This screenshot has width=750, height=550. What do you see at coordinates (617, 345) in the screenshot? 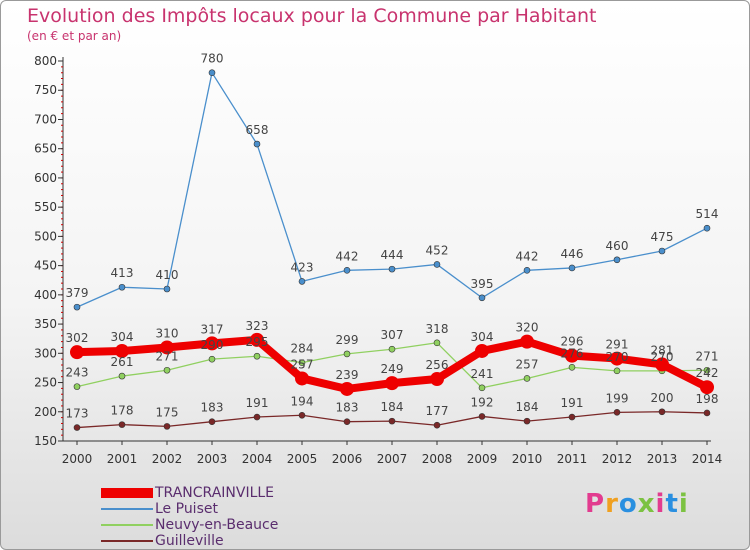
I see `data-label: 291` at bounding box center [617, 345].